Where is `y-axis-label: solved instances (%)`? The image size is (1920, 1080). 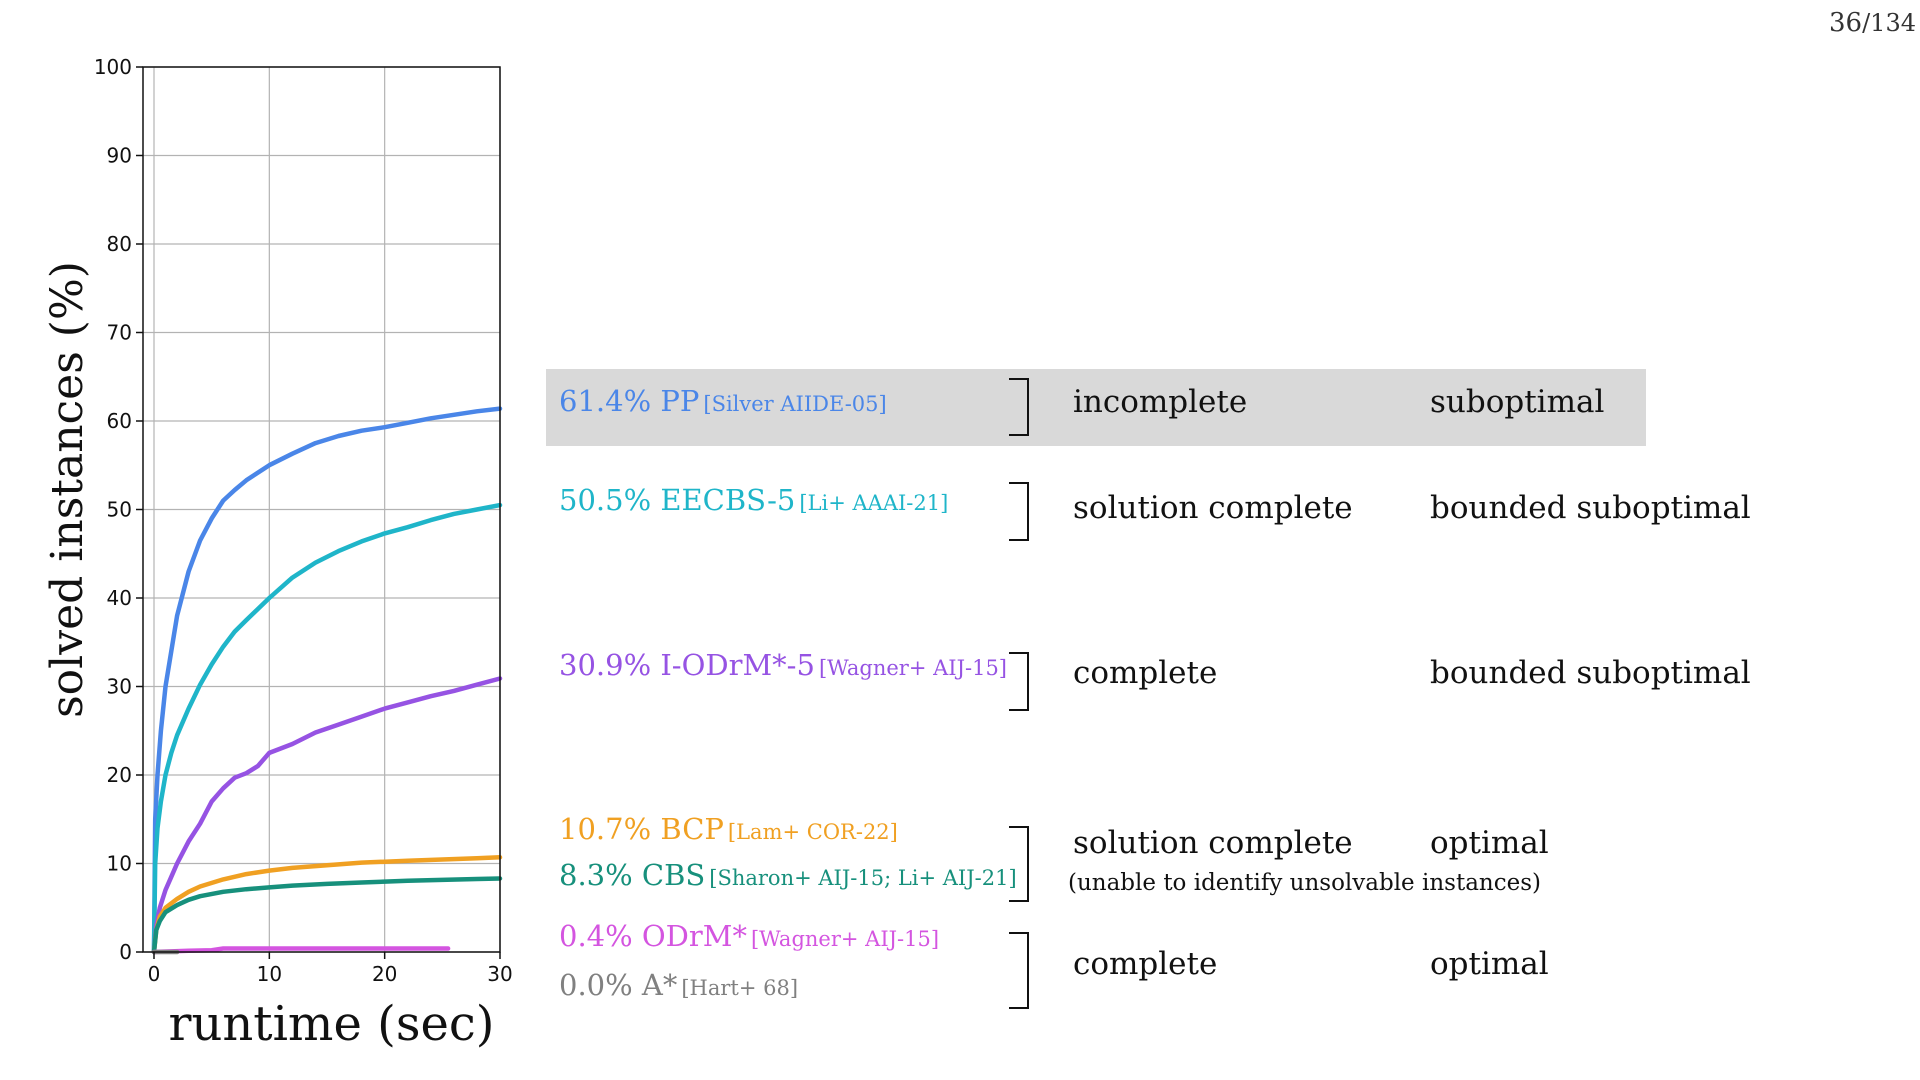
y-axis-label: solved instances (%) is located at coordinates (67, 489).